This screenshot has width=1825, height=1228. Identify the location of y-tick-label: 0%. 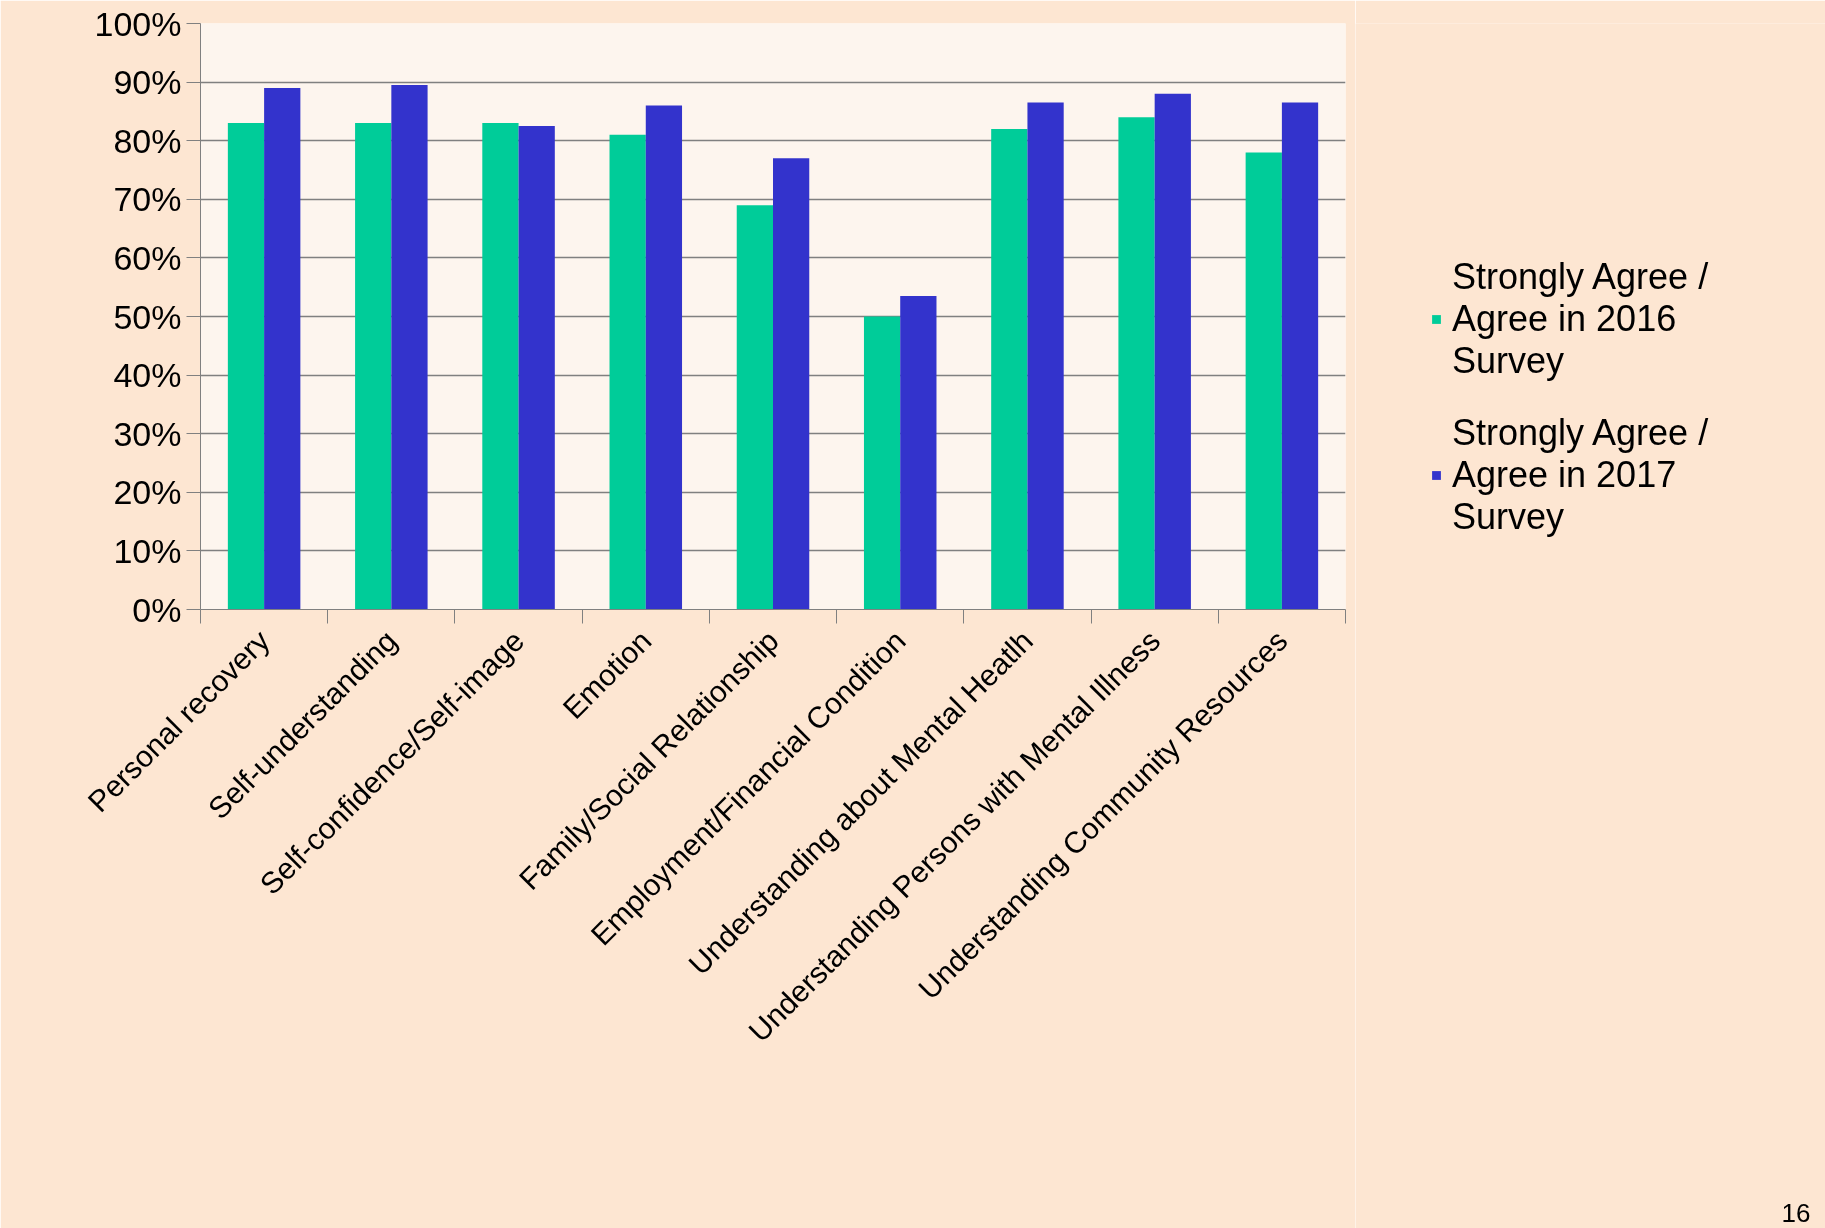
(157, 609).